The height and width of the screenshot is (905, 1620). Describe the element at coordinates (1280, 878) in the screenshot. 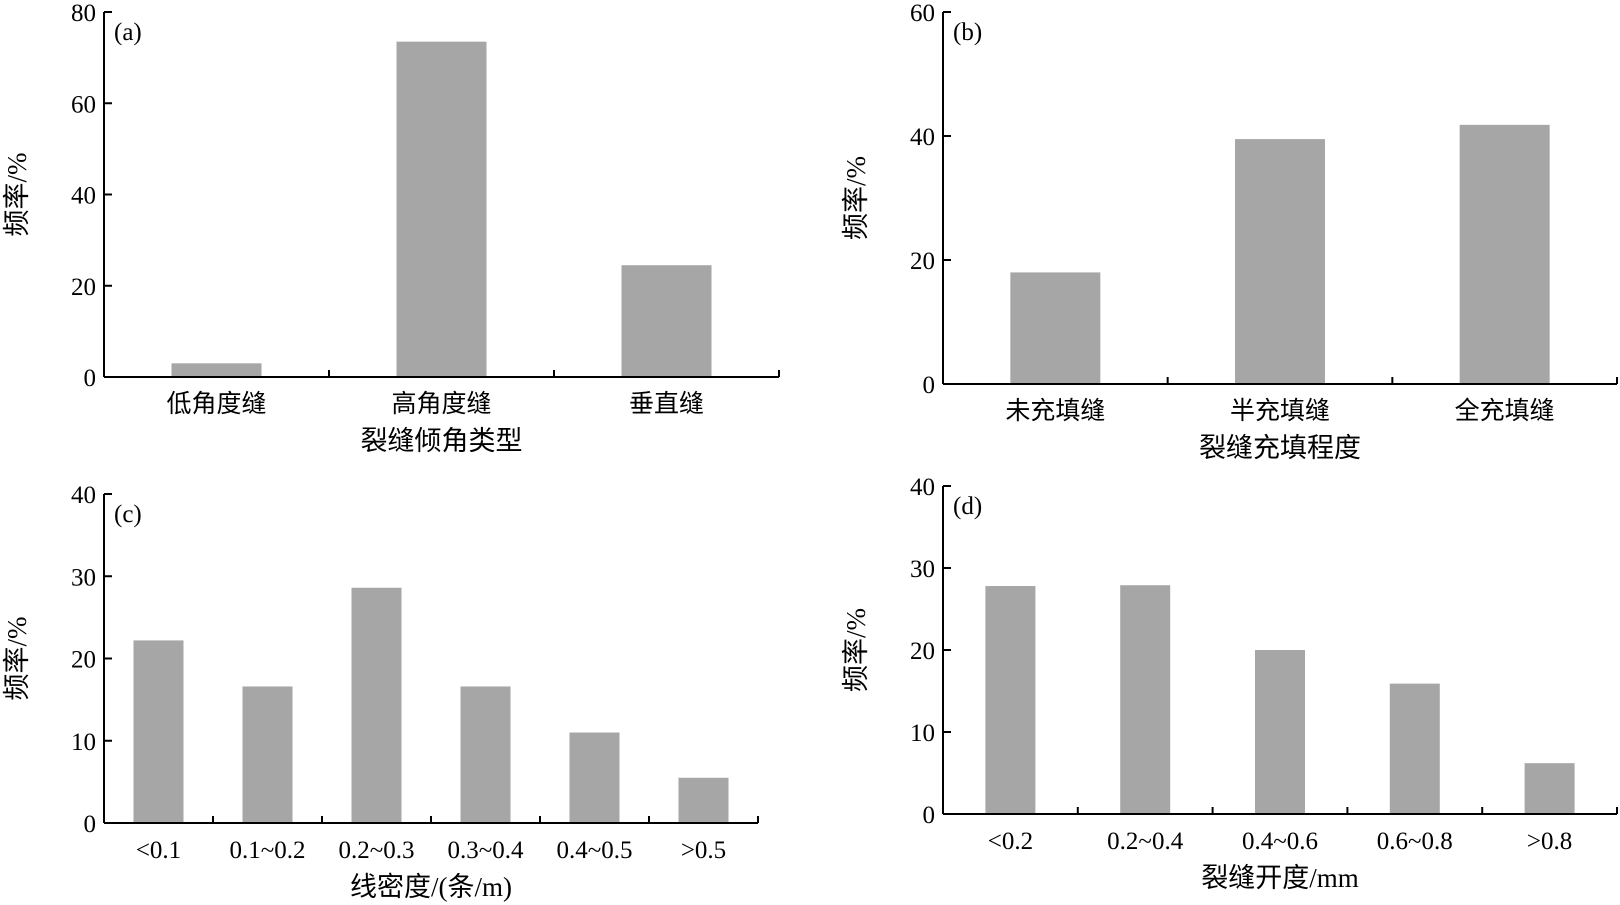

I see `x-axis-title: 裂缝开度/mm` at that location.